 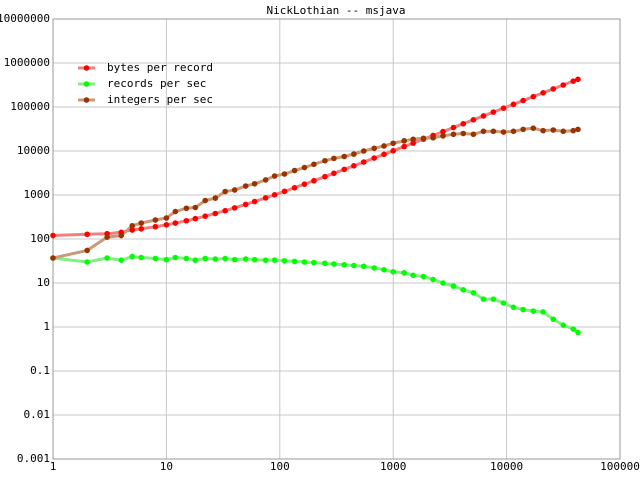 I want to click on y-tick-label: 1, so click(x=46, y=326).